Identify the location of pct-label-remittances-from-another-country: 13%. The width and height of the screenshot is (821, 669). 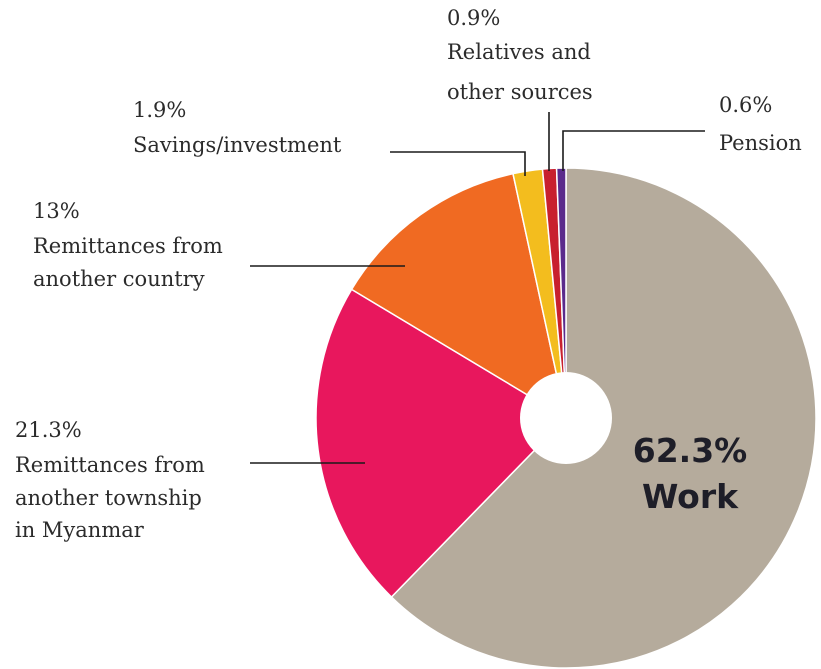
(56, 211).